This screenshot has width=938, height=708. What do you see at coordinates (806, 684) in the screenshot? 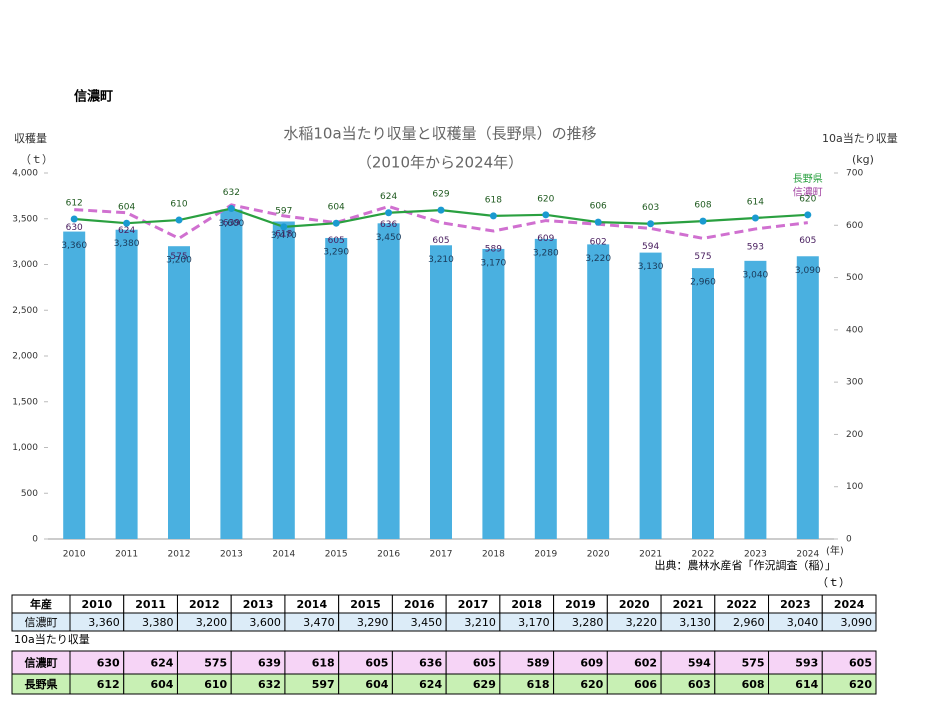
I see `table-value: 614` at bounding box center [806, 684].